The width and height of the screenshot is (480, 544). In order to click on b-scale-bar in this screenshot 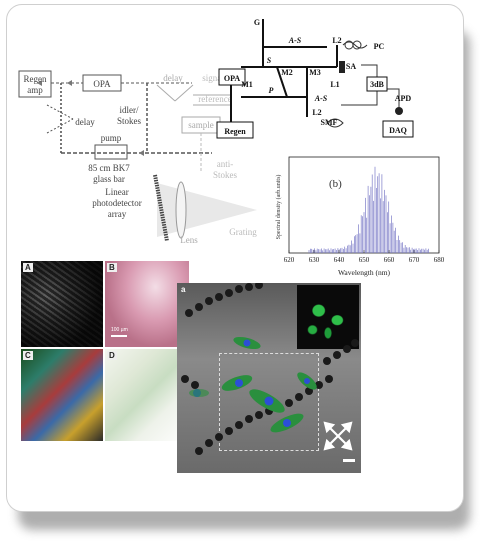, I will do `click(119, 336)`.